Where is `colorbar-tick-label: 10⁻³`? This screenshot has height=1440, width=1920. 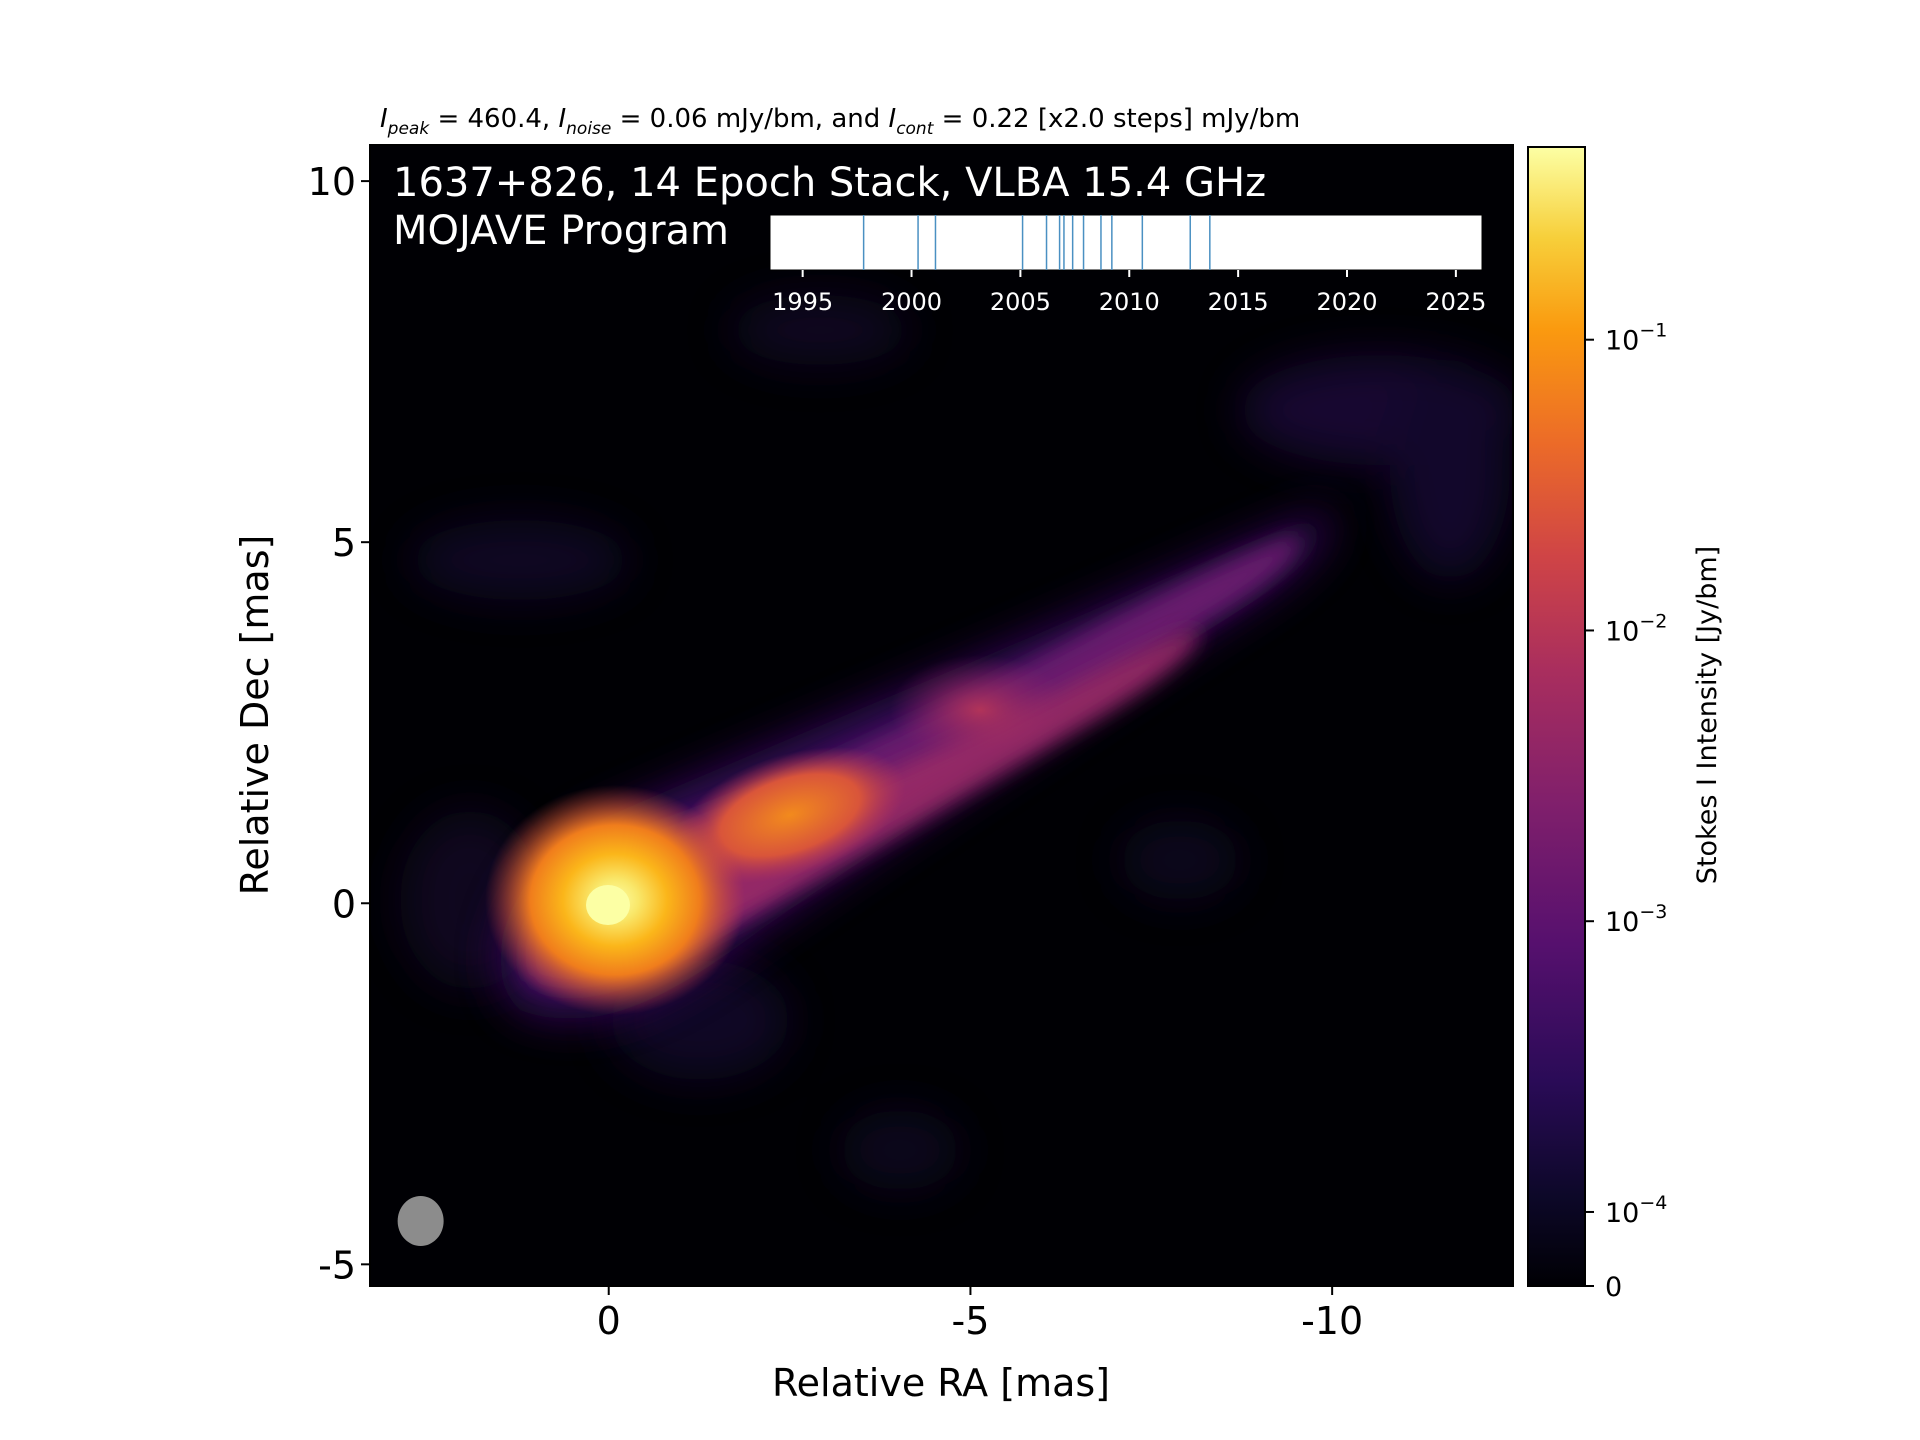
colorbar-tick-label: 10⁻³ is located at coordinates (1636, 919).